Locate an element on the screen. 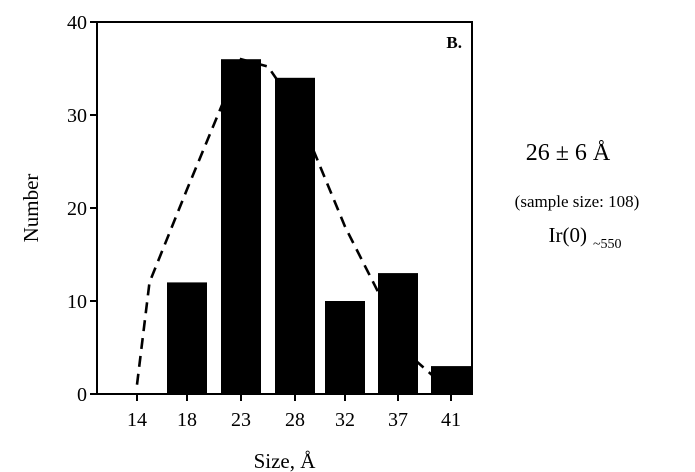 This screenshot has height=472, width=695. ir-annotation: Ir(0) ~550 is located at coordinates (585, 238).